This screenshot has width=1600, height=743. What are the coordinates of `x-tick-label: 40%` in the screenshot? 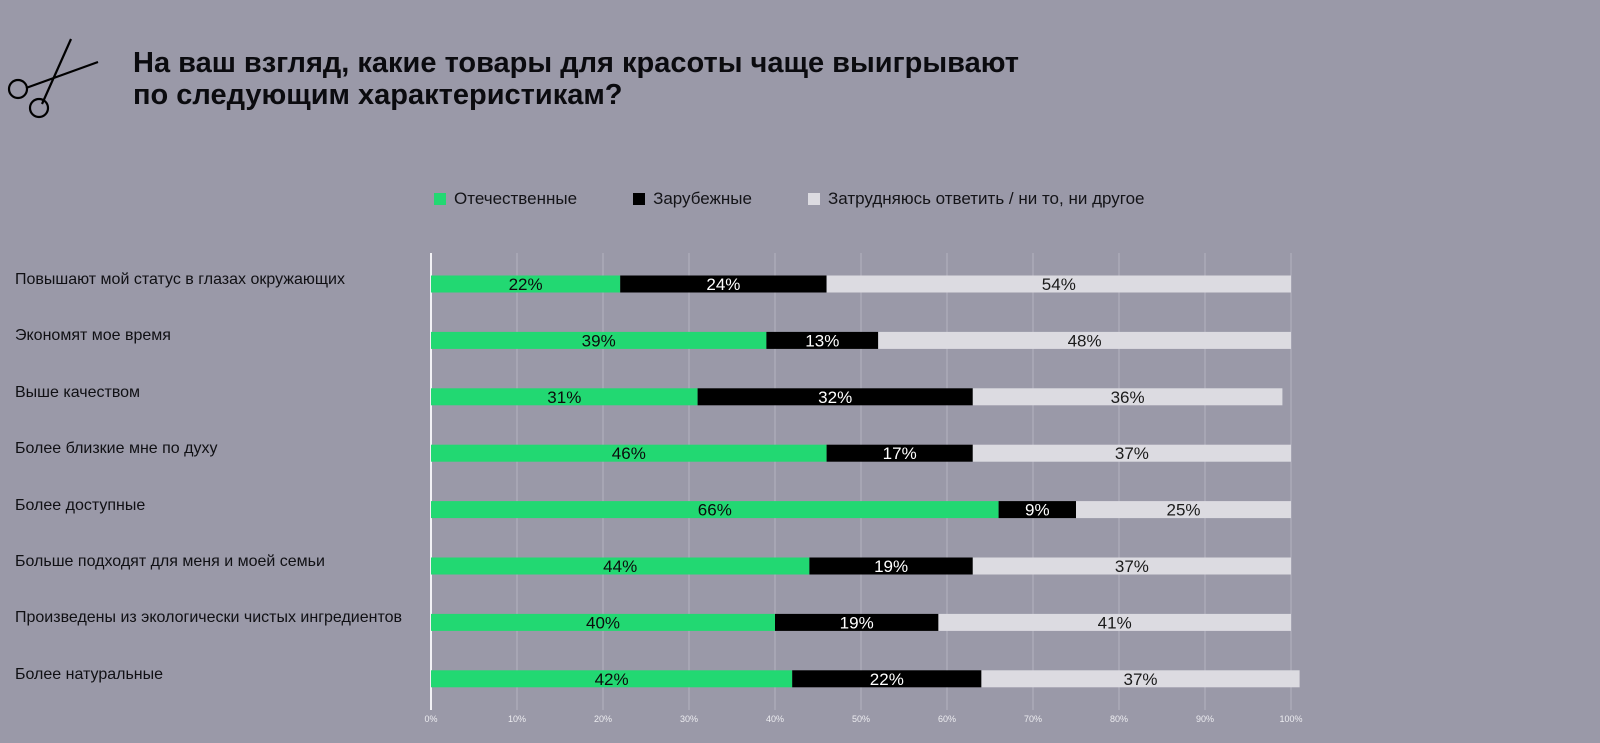 It's located at (775, 719).